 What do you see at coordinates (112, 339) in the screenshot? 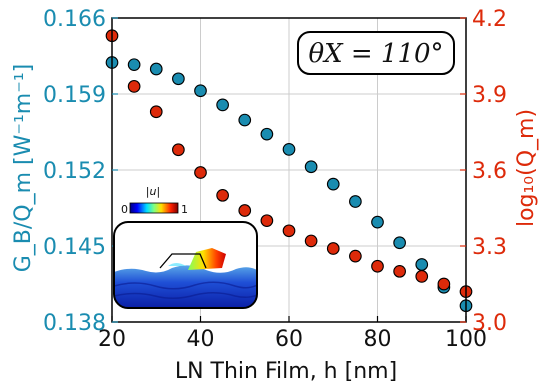
I see `x-tick-label: 20` at bounding box center [112, 339].